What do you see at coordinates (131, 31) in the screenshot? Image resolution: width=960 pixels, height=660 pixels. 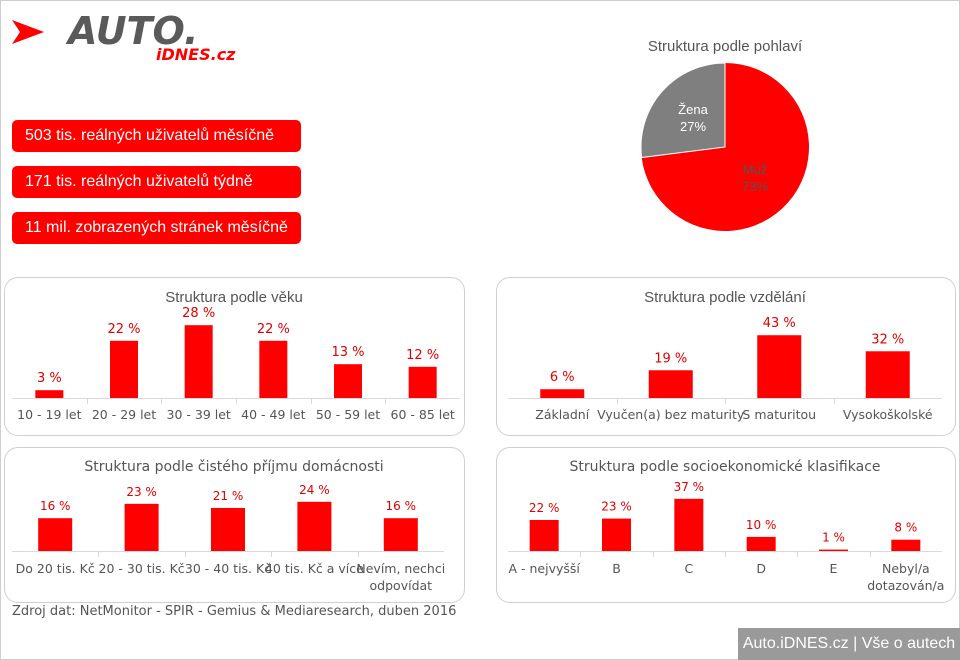 I see `logo-main-text: AUTO.` at bounding box center [131, 31].